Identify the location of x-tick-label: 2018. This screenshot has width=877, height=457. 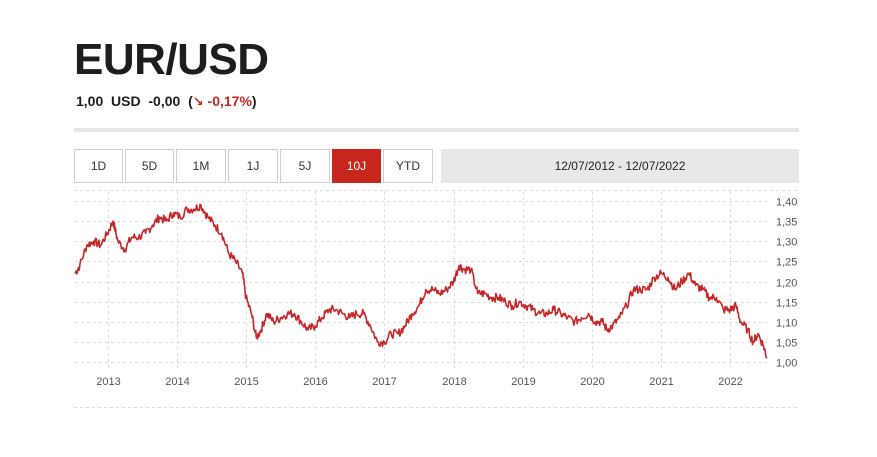
(454, 382).